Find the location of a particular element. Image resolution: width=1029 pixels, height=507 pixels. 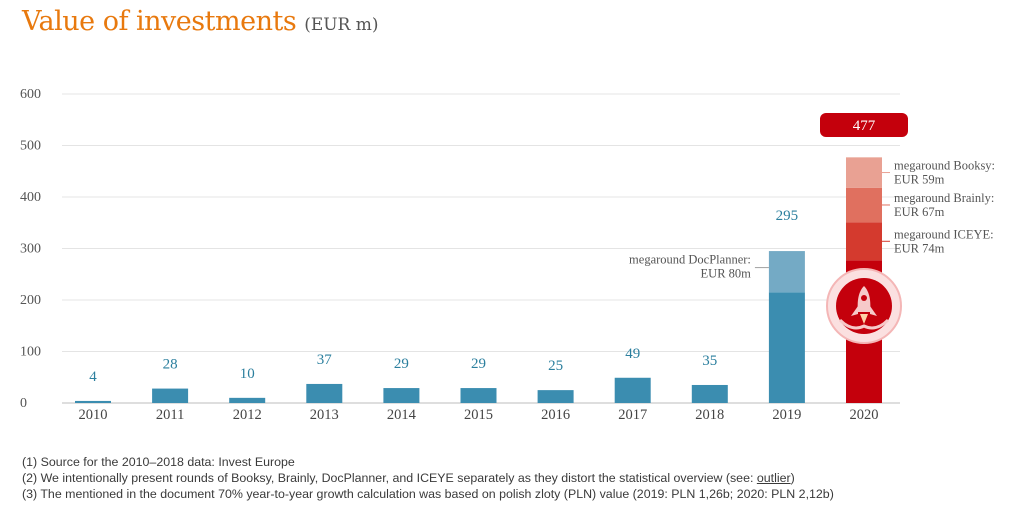

bar-2012 is located at coordinates (247, 400).